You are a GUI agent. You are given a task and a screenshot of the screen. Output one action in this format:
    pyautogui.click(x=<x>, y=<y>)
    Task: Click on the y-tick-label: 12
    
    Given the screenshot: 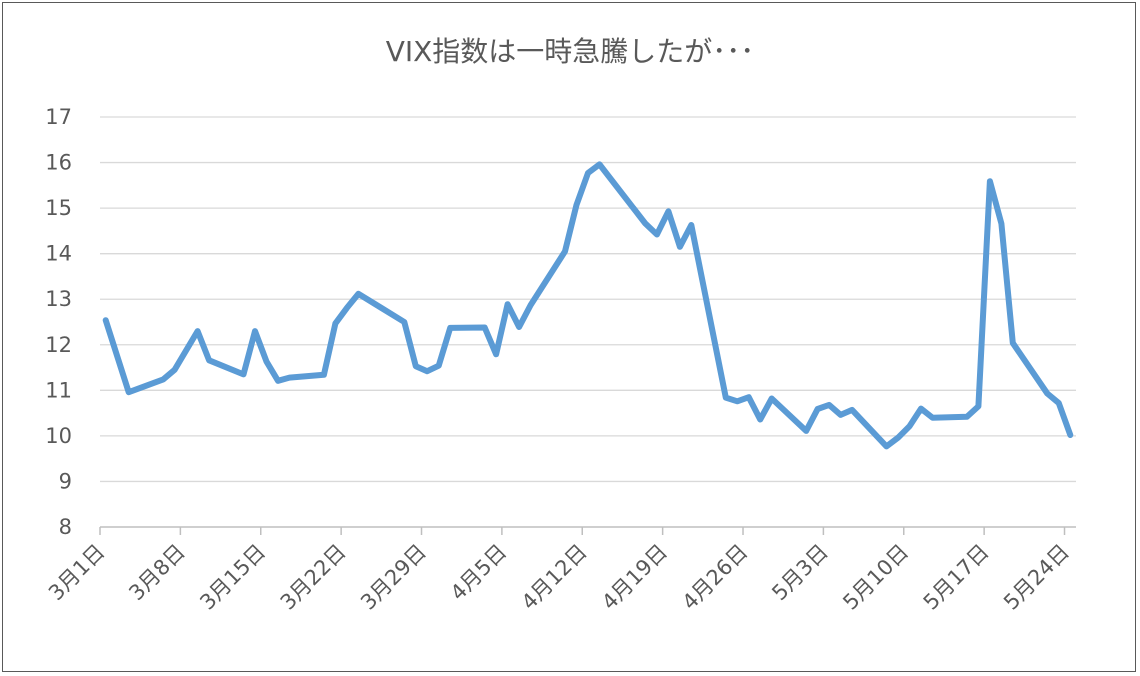 What is the action you would take?
    pyautogui.click(x=58, y=345)
    